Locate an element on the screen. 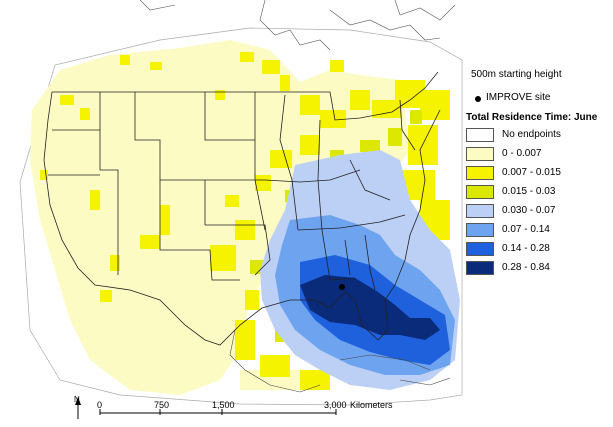  improve-site-label: IMPROVE site is located at coordinates (518, 97).